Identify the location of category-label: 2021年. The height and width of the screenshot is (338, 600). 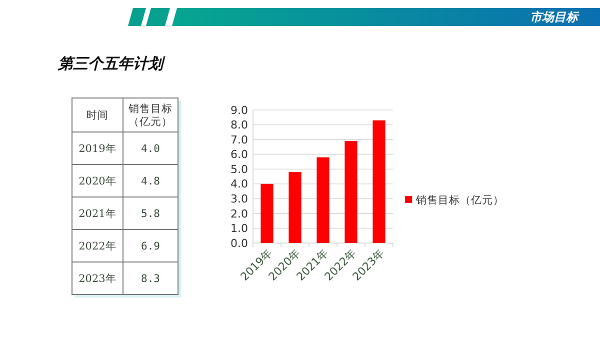
(97, 214).